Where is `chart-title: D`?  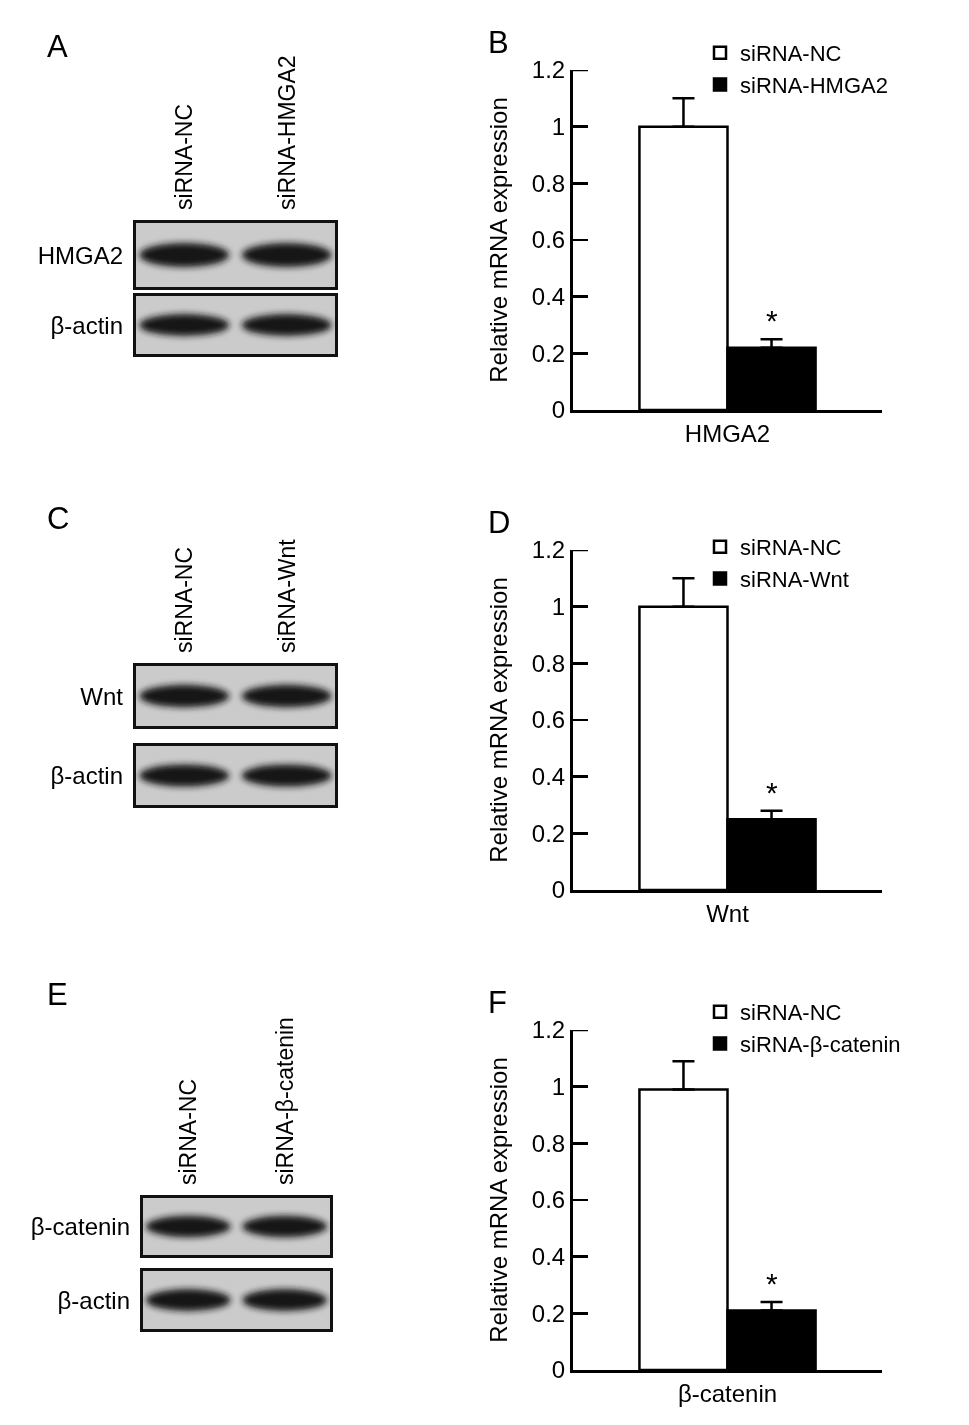
chart-title: D is located at coordinates (499, 522).